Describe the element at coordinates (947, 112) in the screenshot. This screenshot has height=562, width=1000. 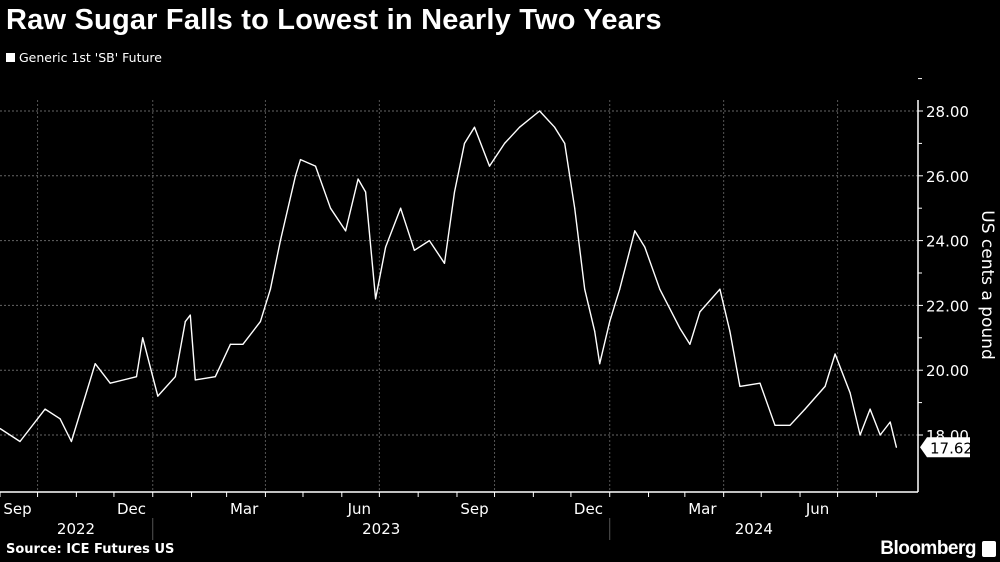
I see `y-tick-label: 28.00` at that location.